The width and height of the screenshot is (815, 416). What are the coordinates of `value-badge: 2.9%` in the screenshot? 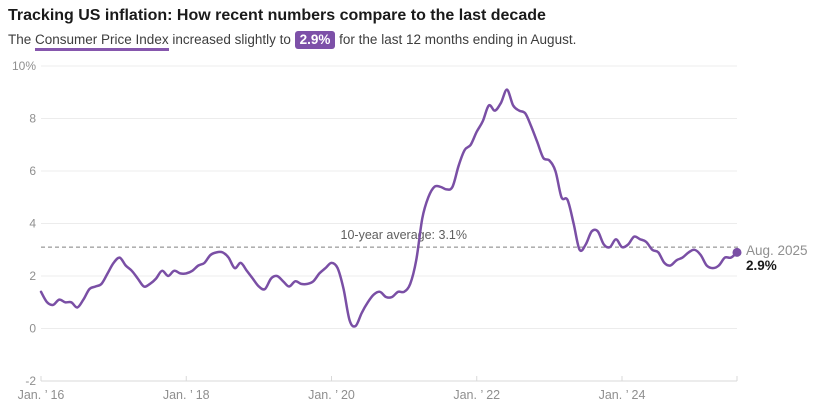 It's located at (315, 40).